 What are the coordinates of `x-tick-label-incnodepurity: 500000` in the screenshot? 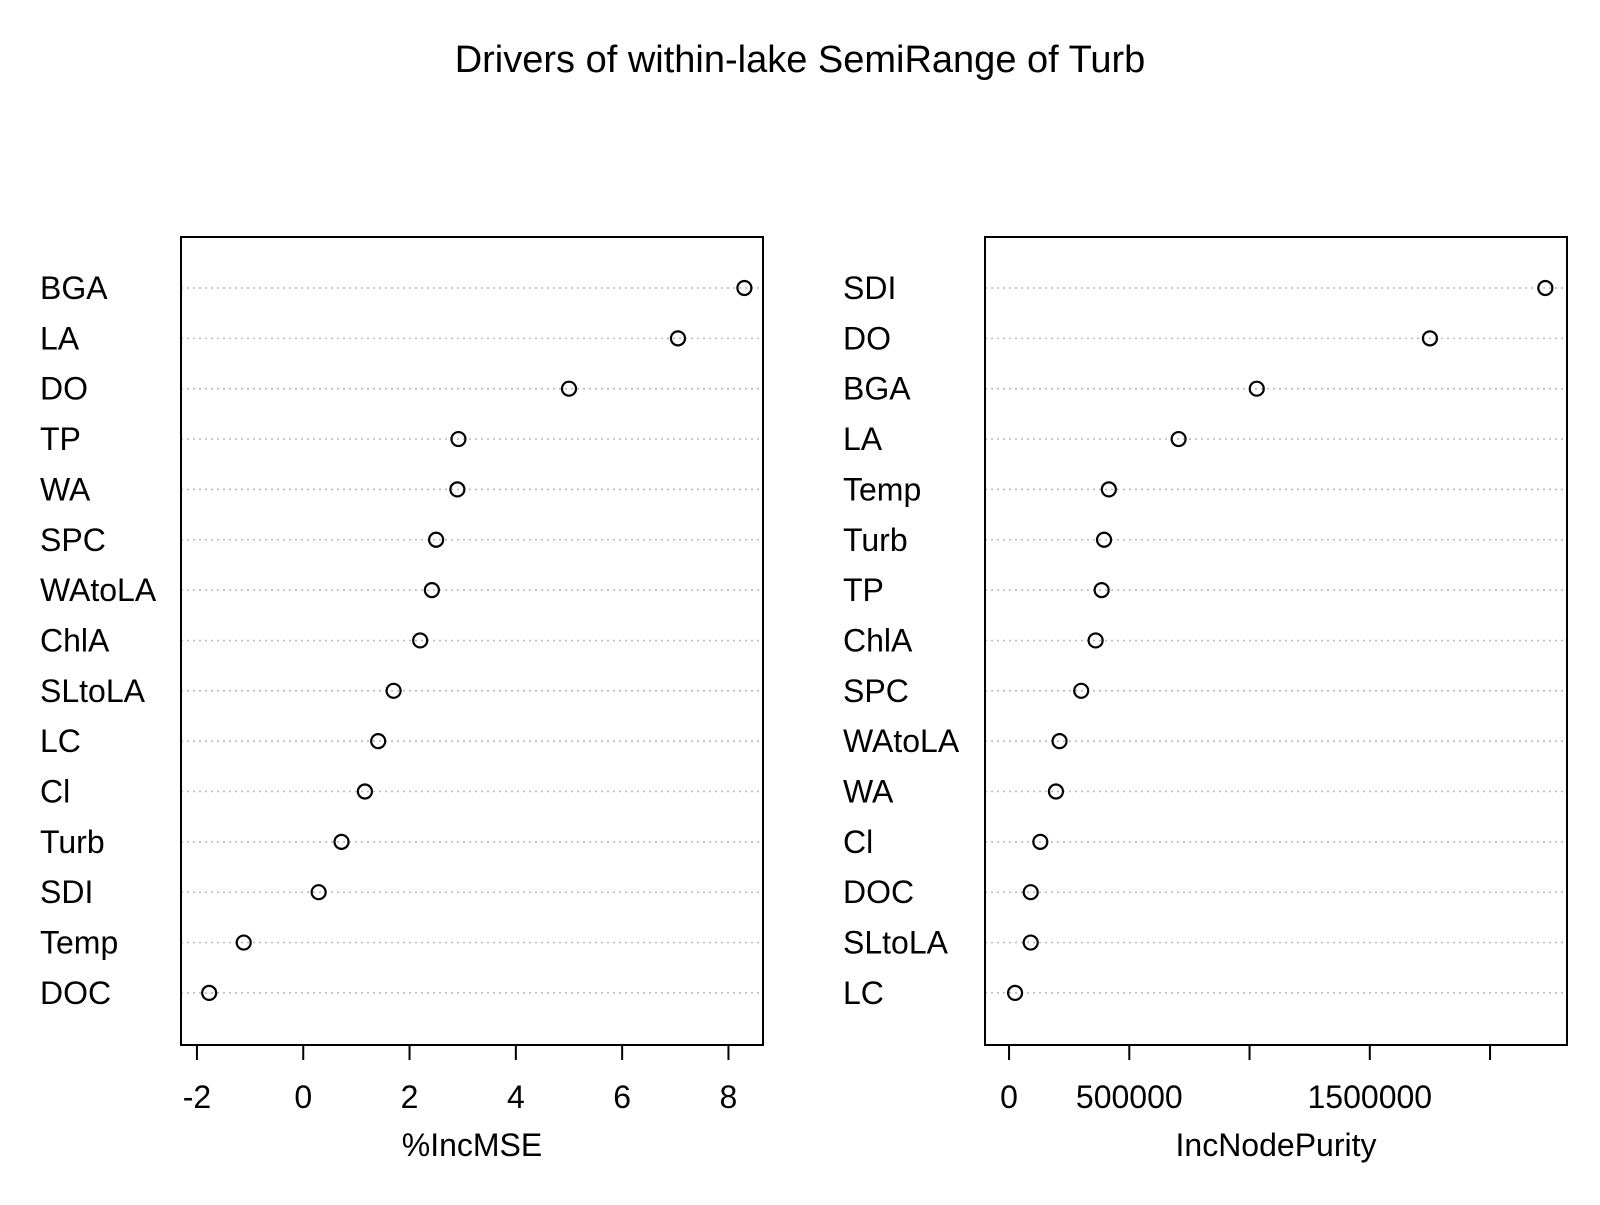 It's located at (1129, 1097).